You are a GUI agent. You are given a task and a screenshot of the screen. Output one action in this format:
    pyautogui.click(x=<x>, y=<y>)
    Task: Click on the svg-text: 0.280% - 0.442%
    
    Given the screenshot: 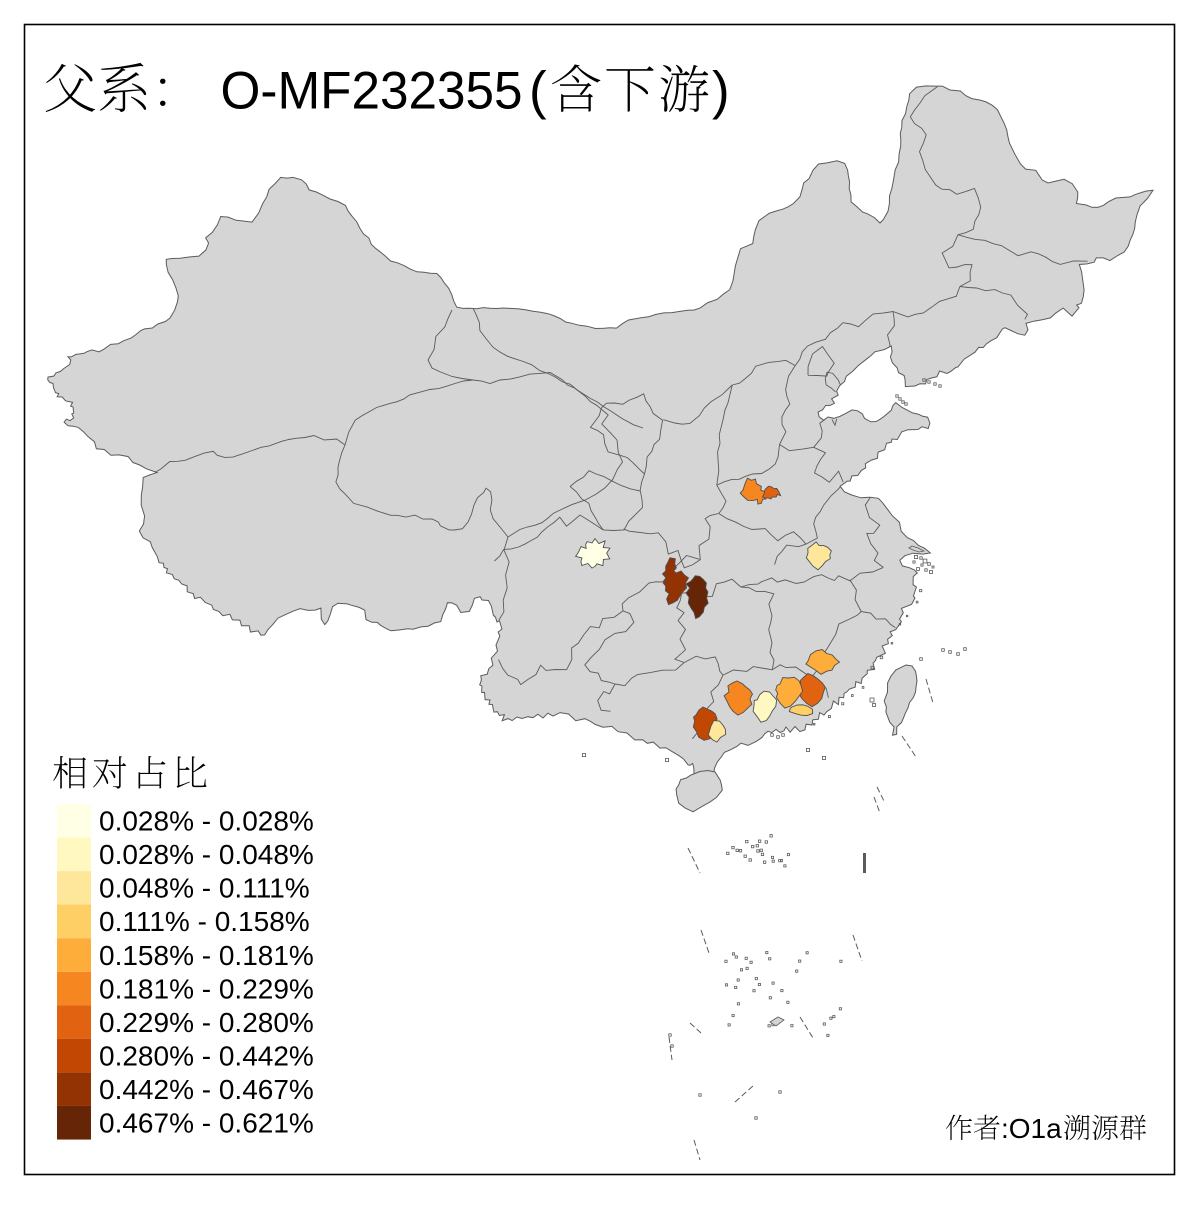 What is the action you would take?
    pyautogui.click(x=206, y=1055)
    